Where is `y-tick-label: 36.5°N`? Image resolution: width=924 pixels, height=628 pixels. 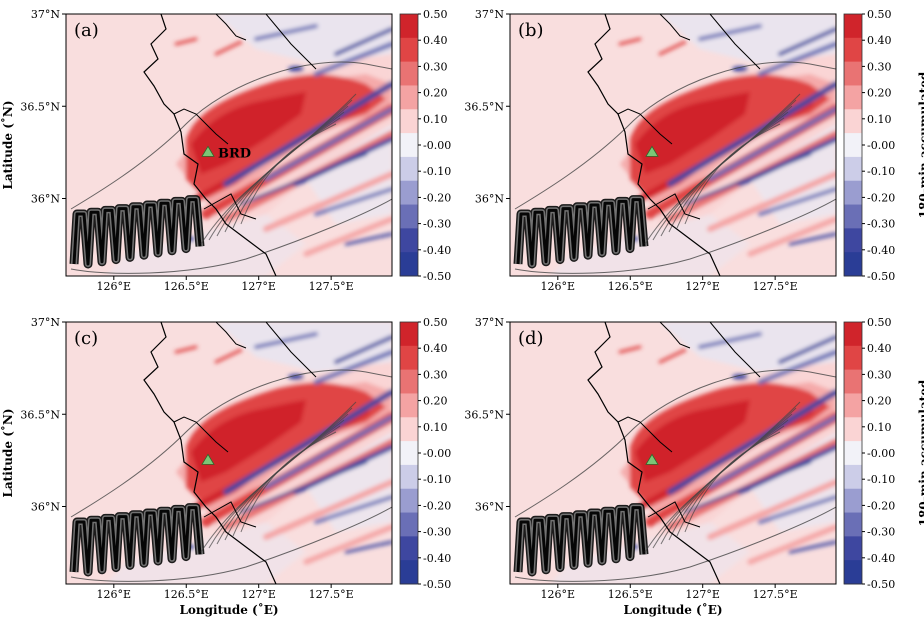 y-tick-label: 36.5°N is located at coordinates (40, 414).